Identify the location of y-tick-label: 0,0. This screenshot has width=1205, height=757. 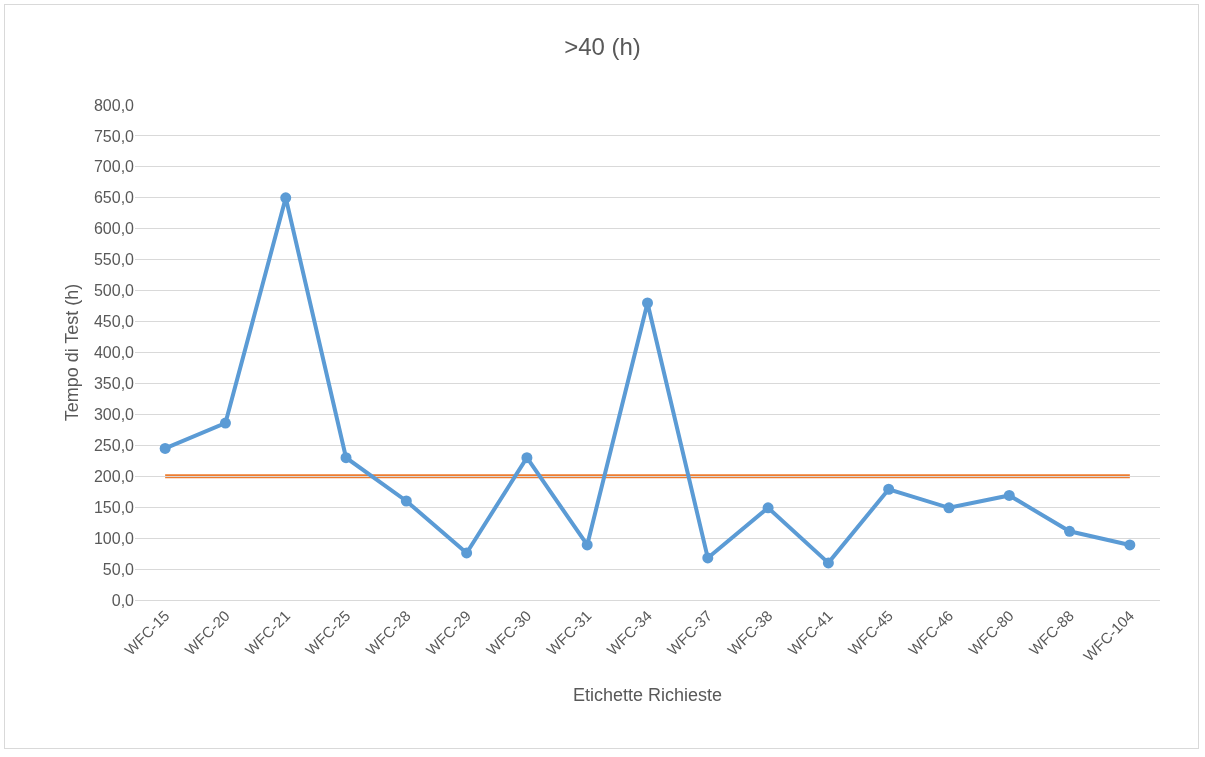
(123, 600).